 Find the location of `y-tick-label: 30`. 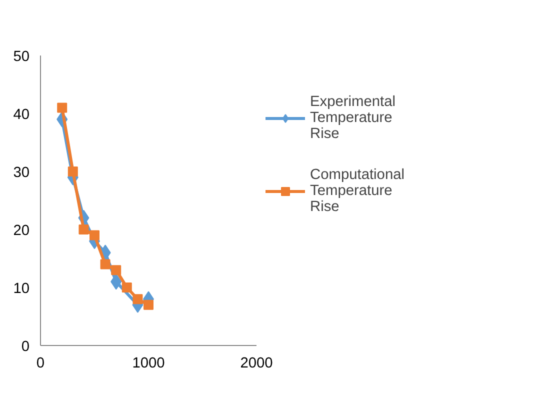

y-tick-label: 30 is located at coordinates (21, 173).